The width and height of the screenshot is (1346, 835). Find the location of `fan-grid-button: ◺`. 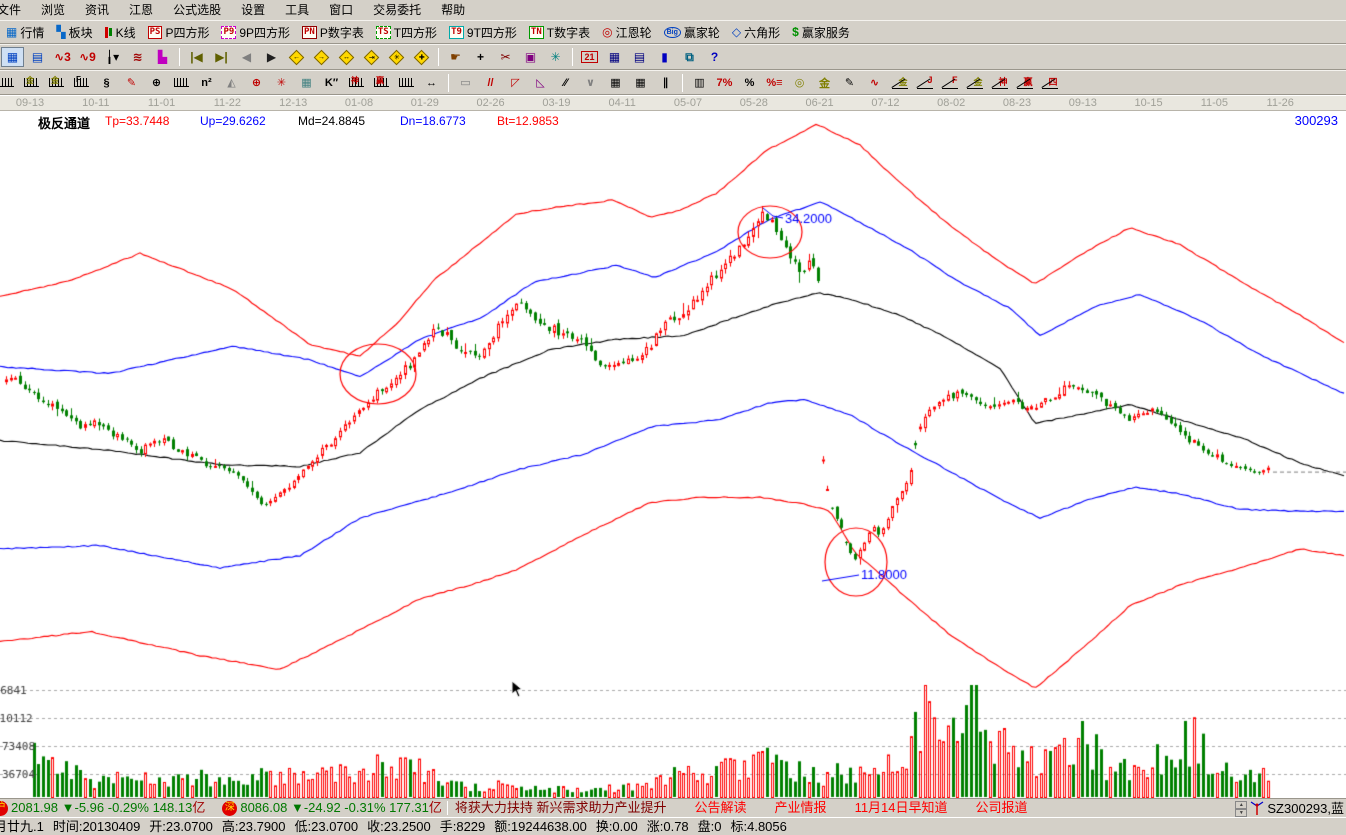

fan-grid-button: ◺ is located at coordinates (540, 83).